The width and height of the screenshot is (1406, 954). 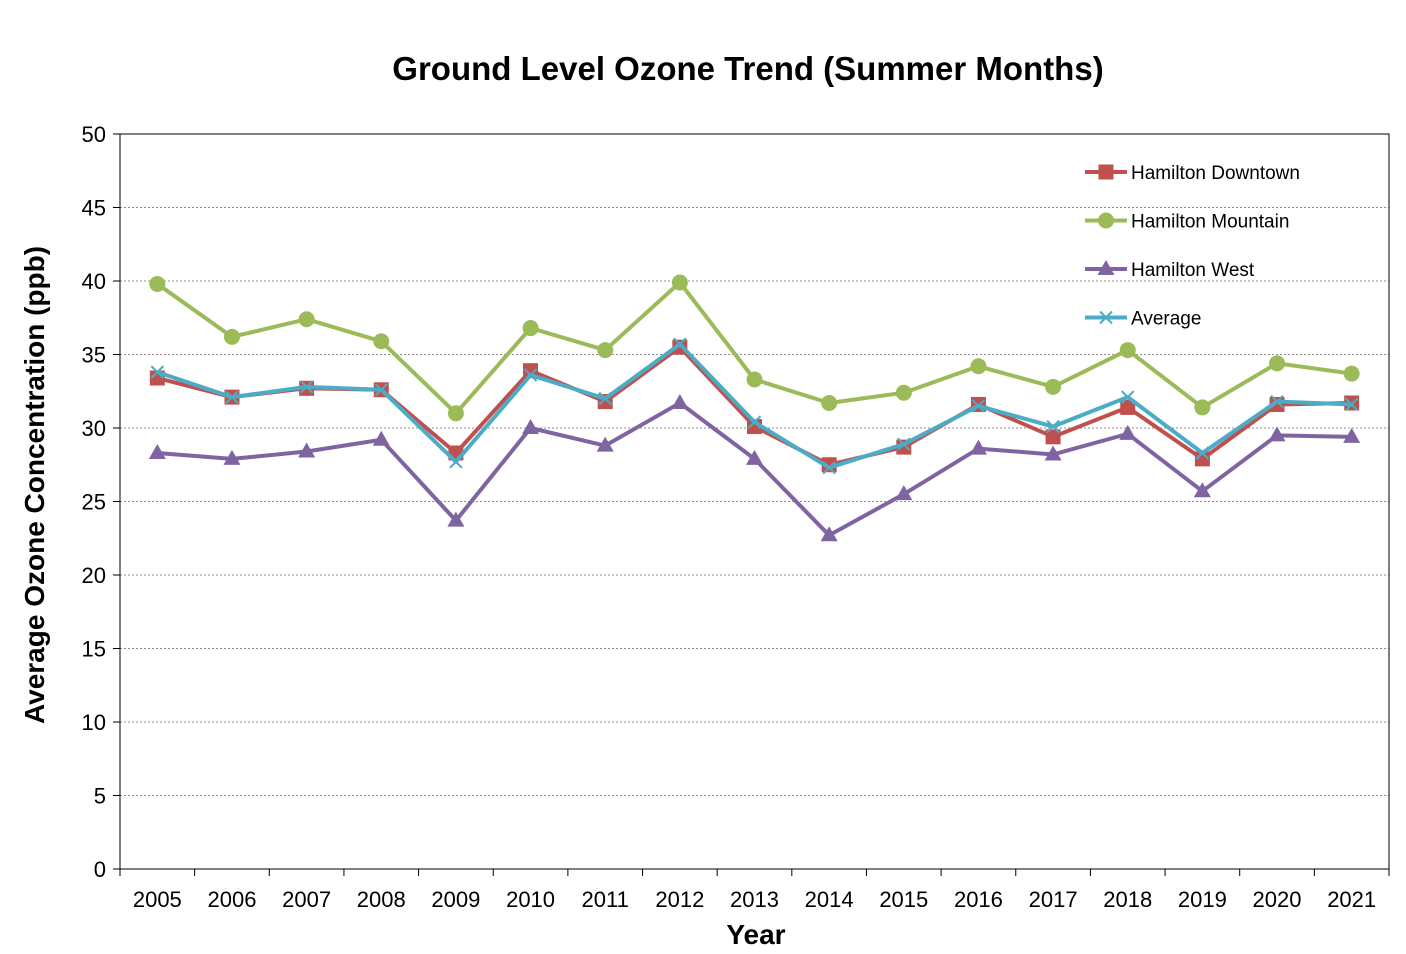 I want to click on x-tick-label: 2012, so click(x=679, y=899).